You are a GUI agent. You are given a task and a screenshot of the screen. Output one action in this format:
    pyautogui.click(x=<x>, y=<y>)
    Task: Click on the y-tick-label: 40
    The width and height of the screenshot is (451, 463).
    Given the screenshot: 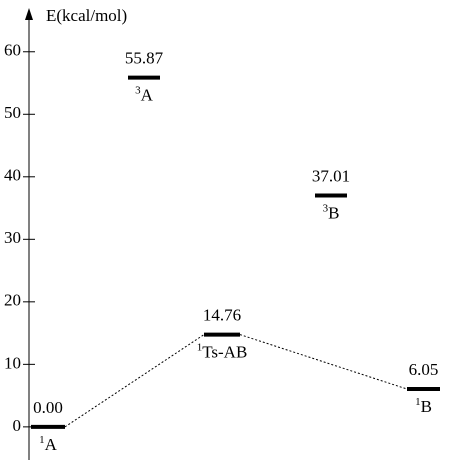 What is the action you would take?
    pyautogui.click(x=12, y=175)
    